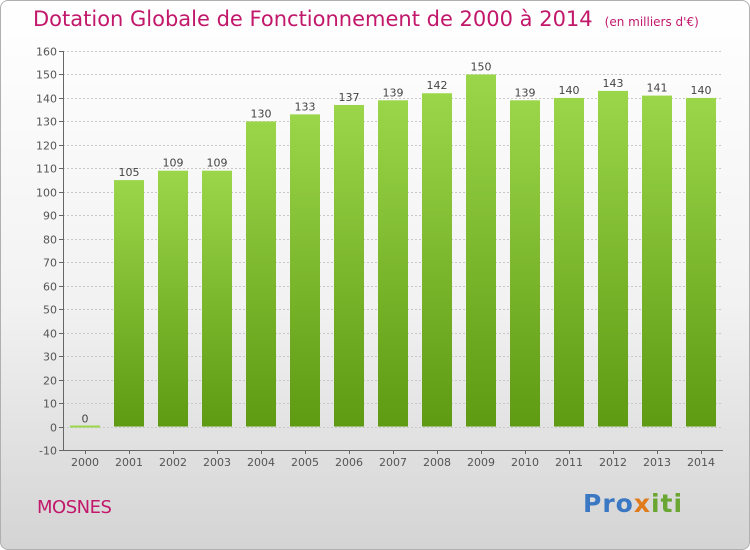 Image resolution: width=750 pixels, height=550 pixels. Describe the element at coordinates (46, 193) in the screenshot. I see `y-tick-label: 100` at that location.